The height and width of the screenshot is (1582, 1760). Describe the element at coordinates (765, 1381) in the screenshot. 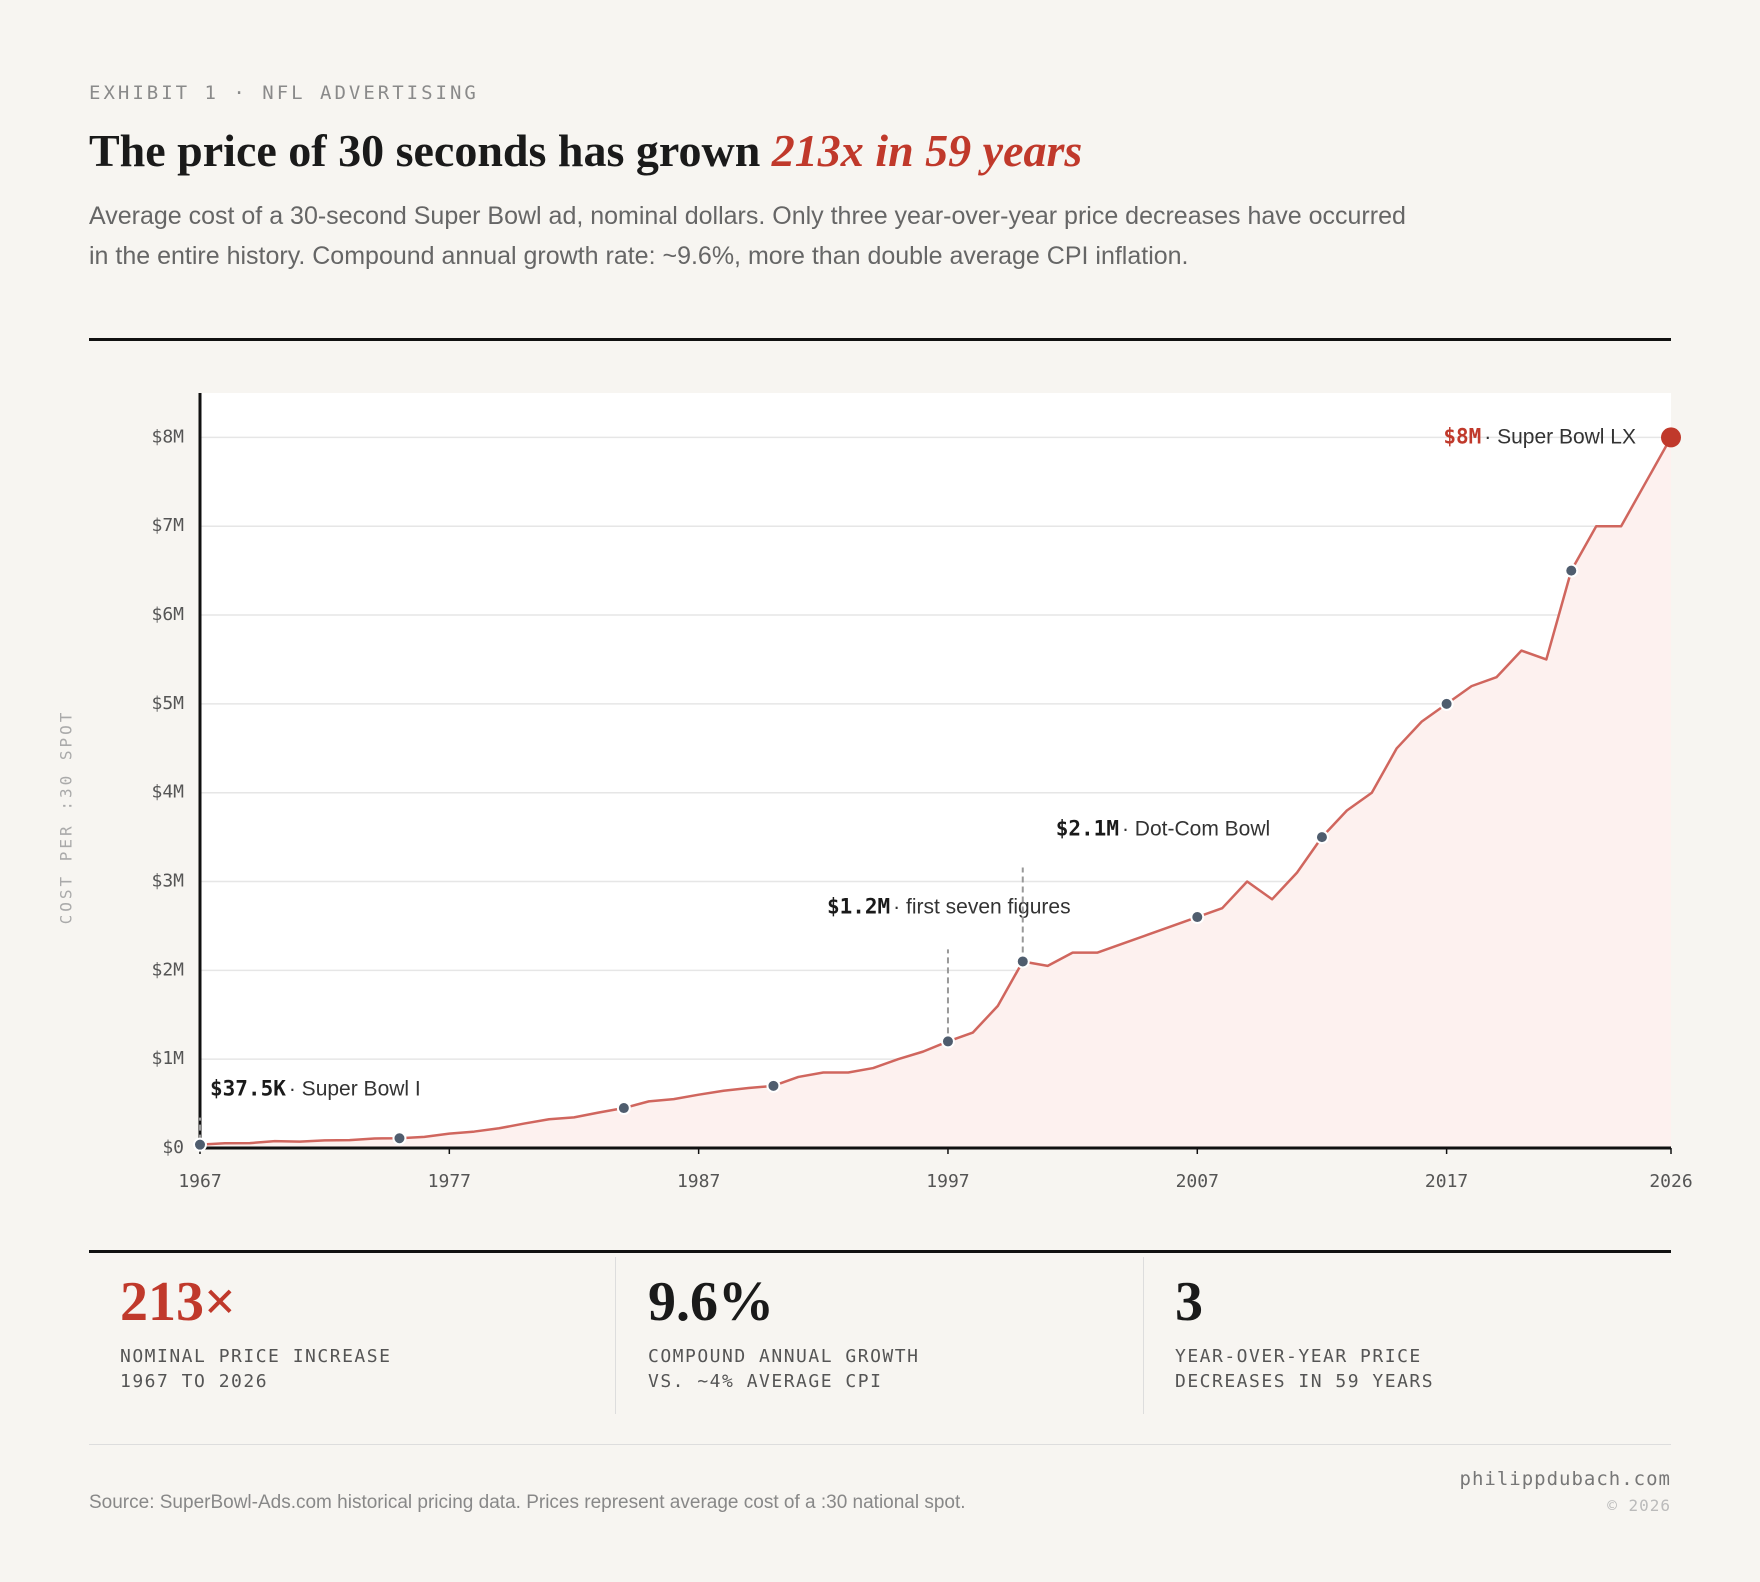

I see `stat-label-line: VS. ~4% AVERAGE CPI` at that location.